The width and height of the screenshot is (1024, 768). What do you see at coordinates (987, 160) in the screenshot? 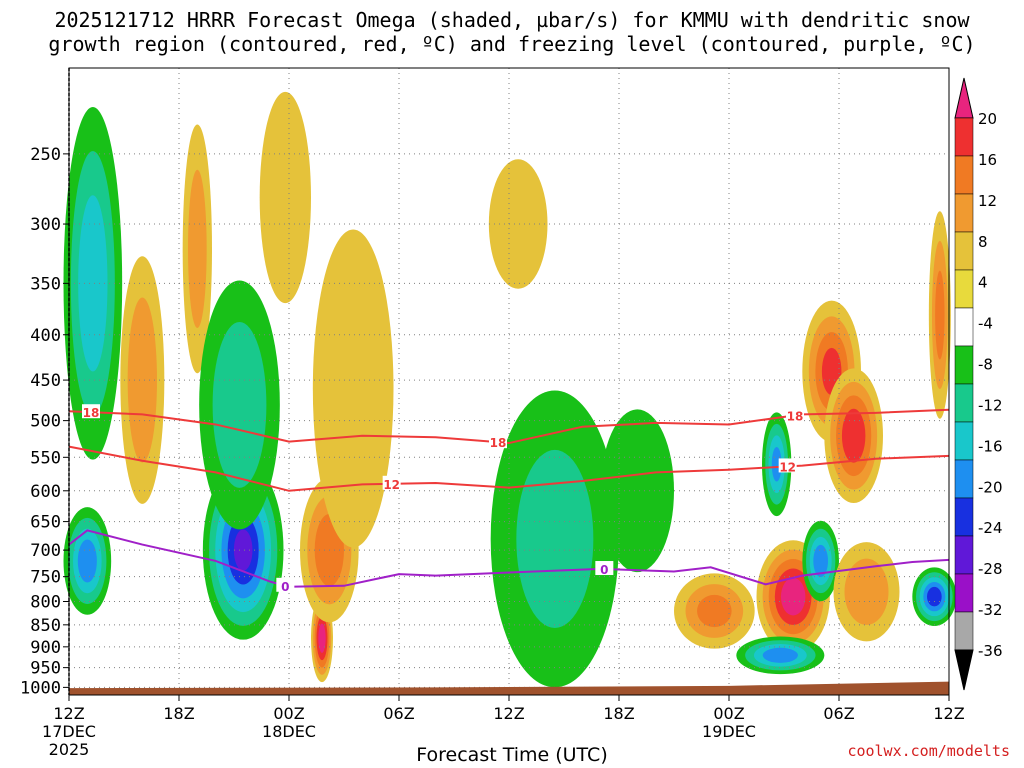
I see `colorbar-label-1: 16` at bounding box center [987, 160].